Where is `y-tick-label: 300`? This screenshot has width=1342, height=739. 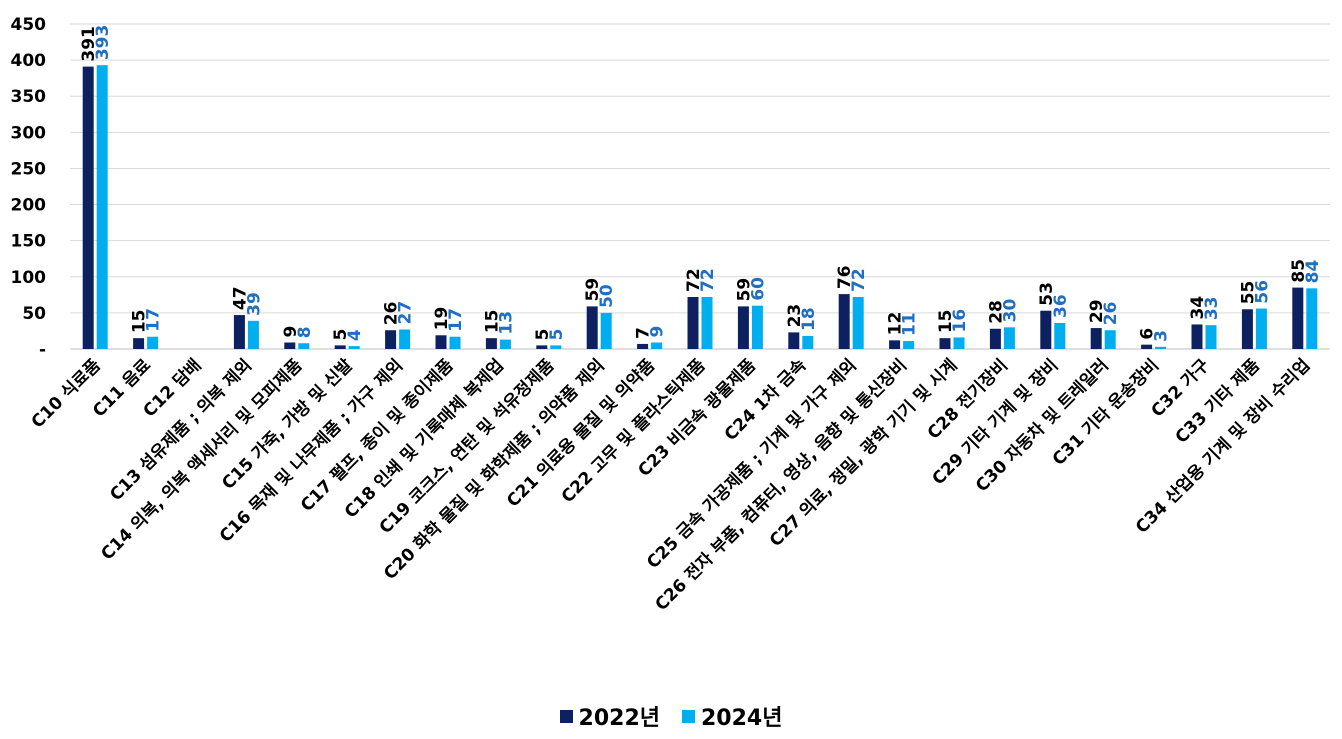 y-tick-label: 300 is located at coordinates (29, 133).